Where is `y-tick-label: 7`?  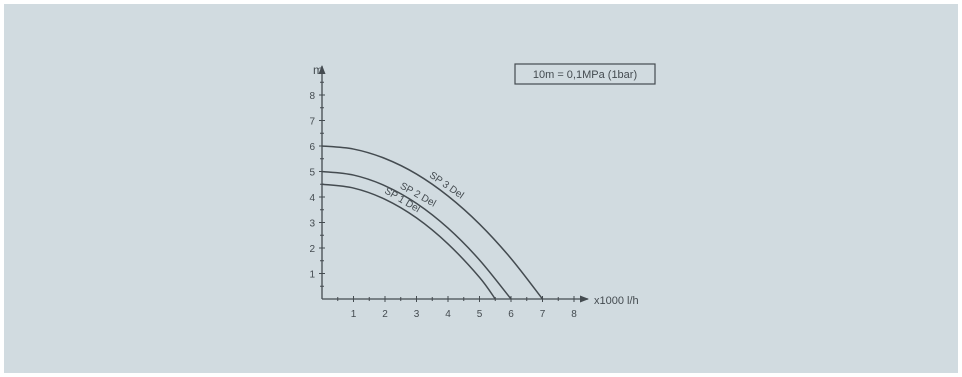
y-tick-label: 7 is located at coordinates (312, 122).